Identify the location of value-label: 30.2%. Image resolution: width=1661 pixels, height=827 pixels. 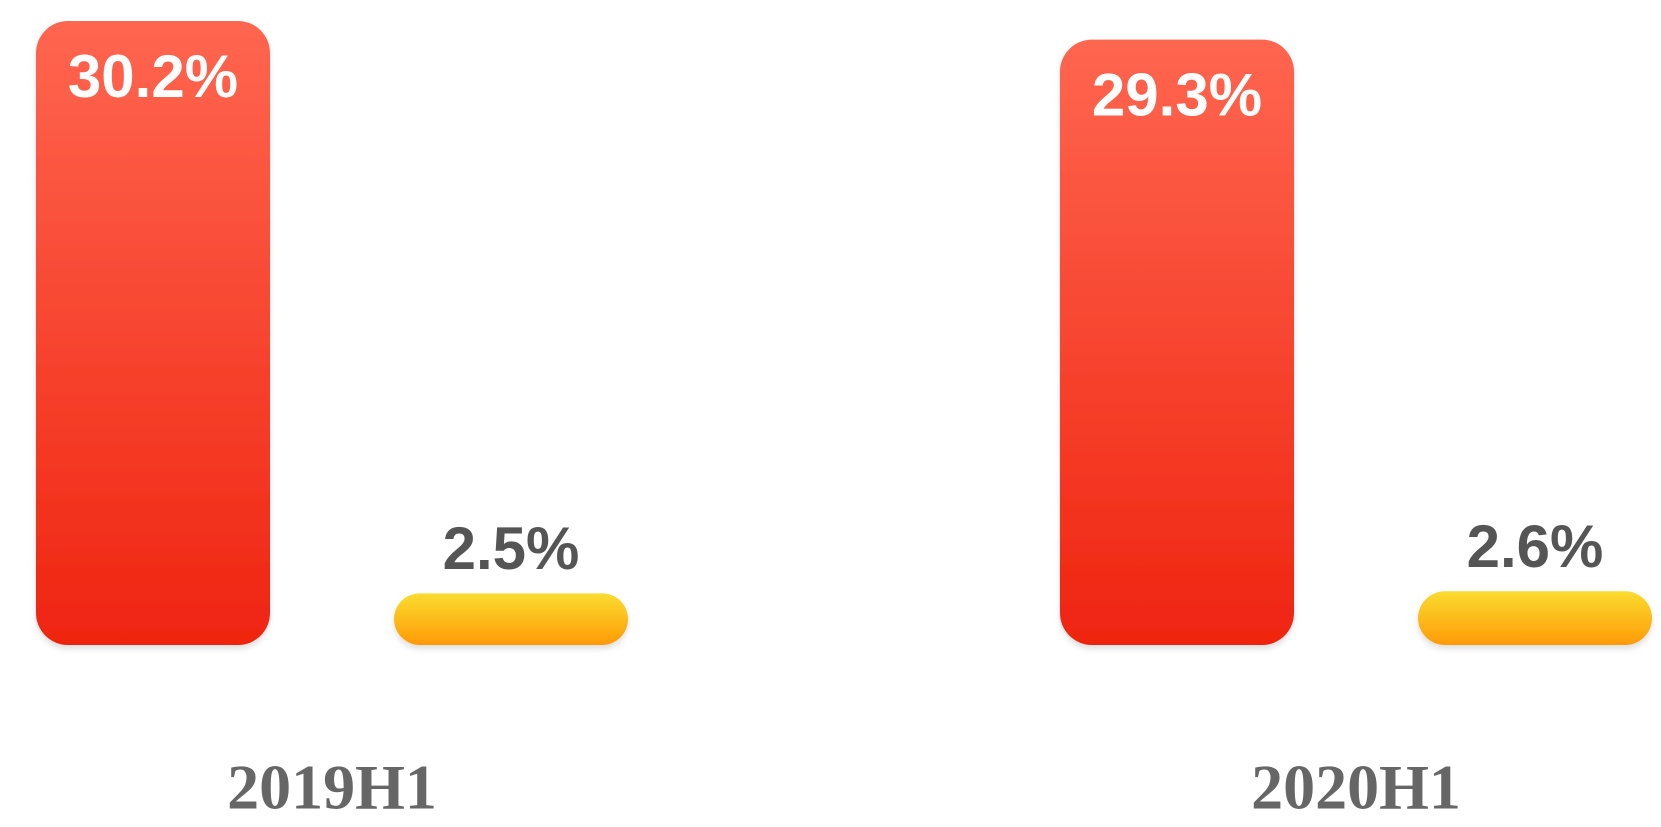
(153, 76).